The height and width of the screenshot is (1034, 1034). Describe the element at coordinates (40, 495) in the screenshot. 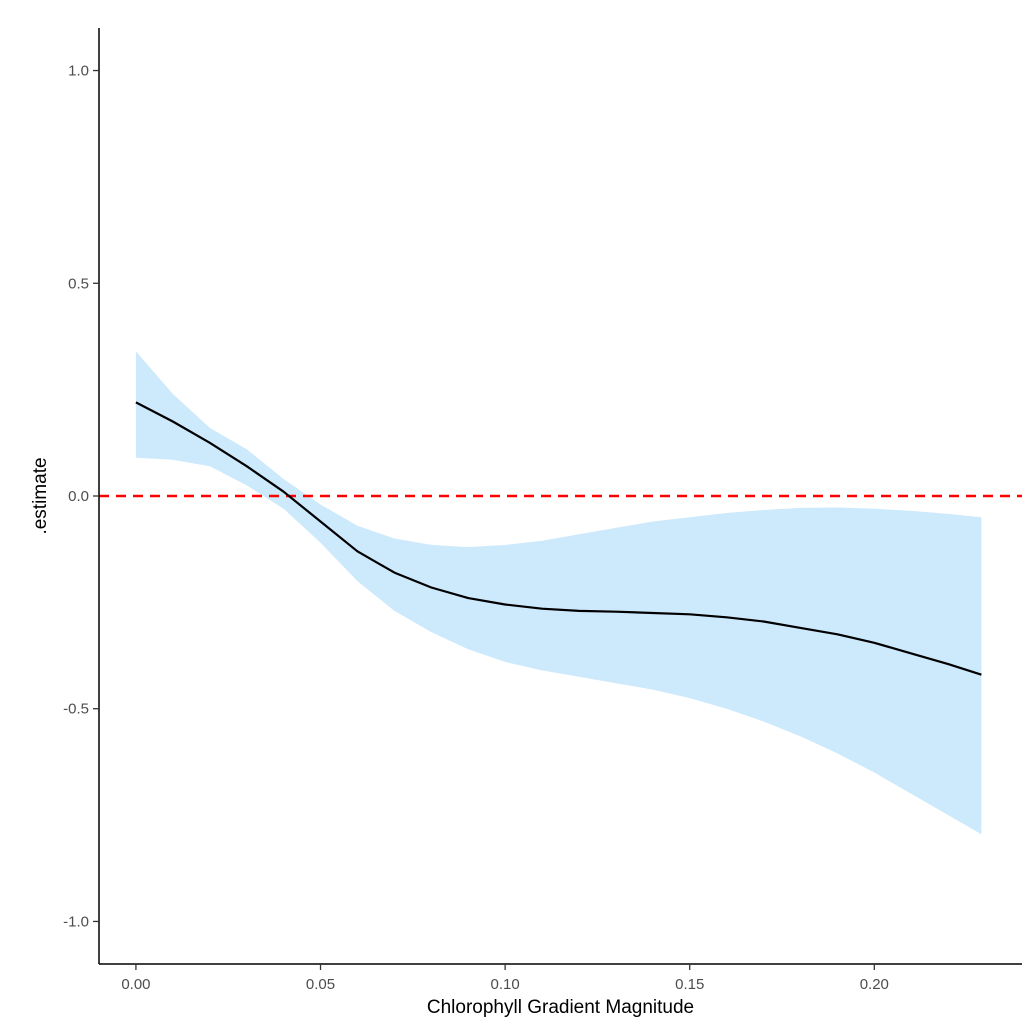

I see `y-axis-title: .estimate` at that location.